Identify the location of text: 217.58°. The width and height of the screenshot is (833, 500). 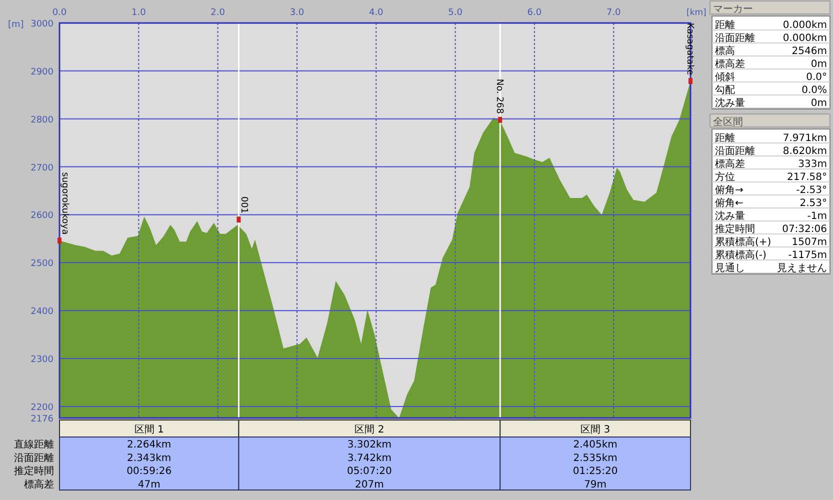
(807, 177).